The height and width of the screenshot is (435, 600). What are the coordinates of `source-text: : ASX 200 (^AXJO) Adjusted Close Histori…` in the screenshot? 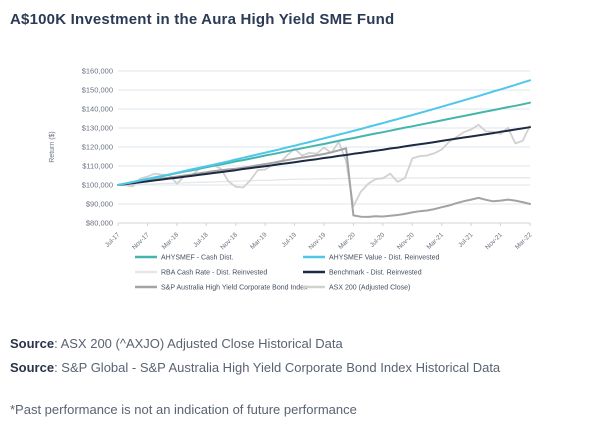 It's located at (198, 343).